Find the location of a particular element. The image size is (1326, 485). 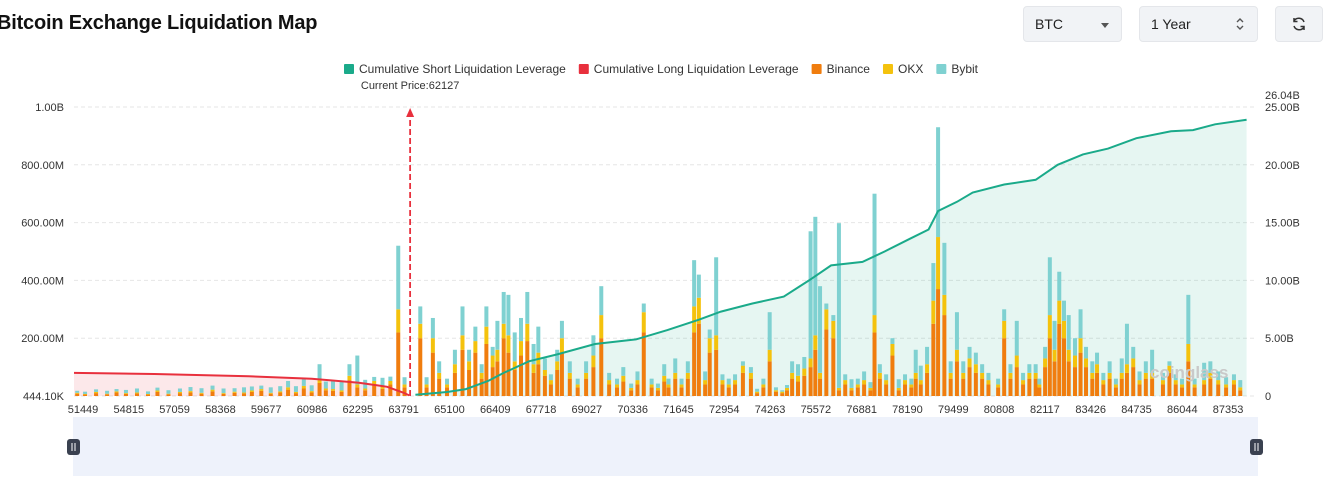

range-select-value: 1 Year is located at coordinates (1171, 24).